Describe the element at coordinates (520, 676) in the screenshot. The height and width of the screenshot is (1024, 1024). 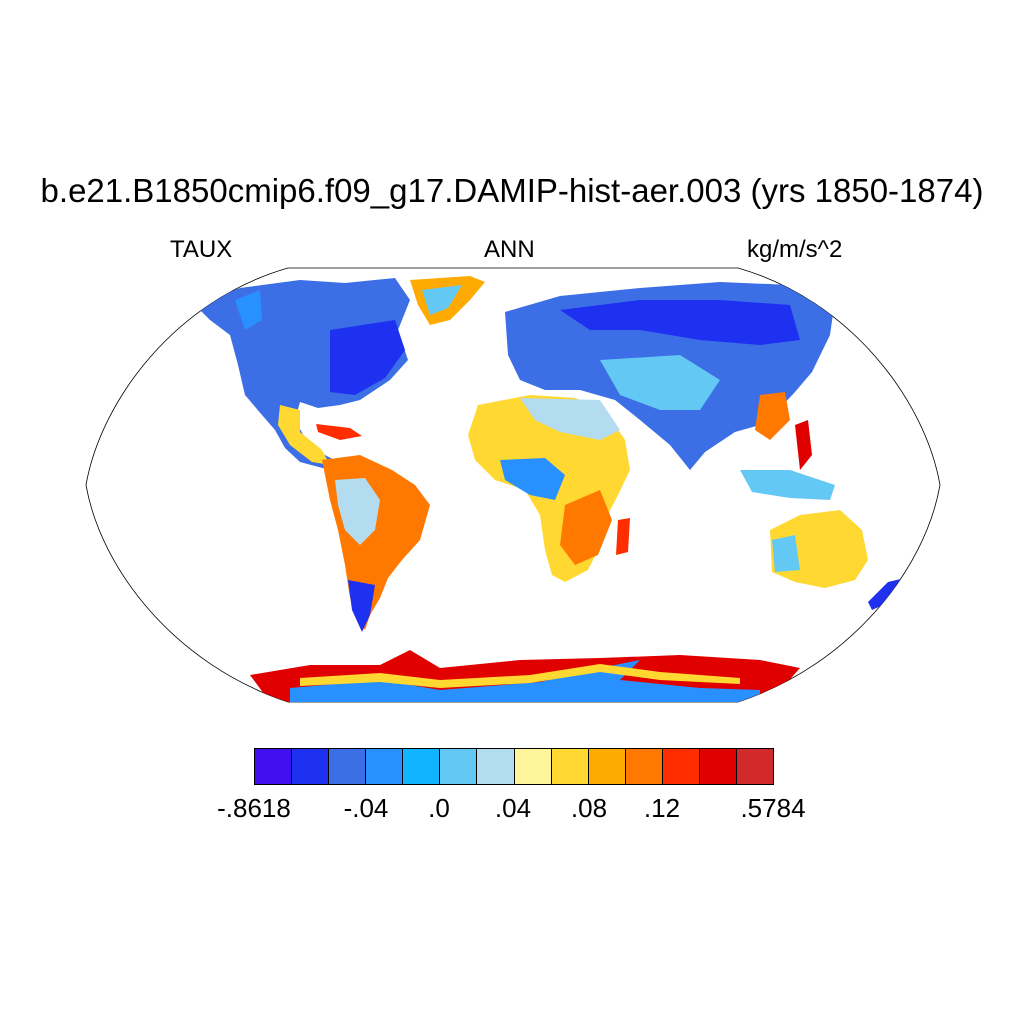
I see `antarctica-yellow-band` at that location.